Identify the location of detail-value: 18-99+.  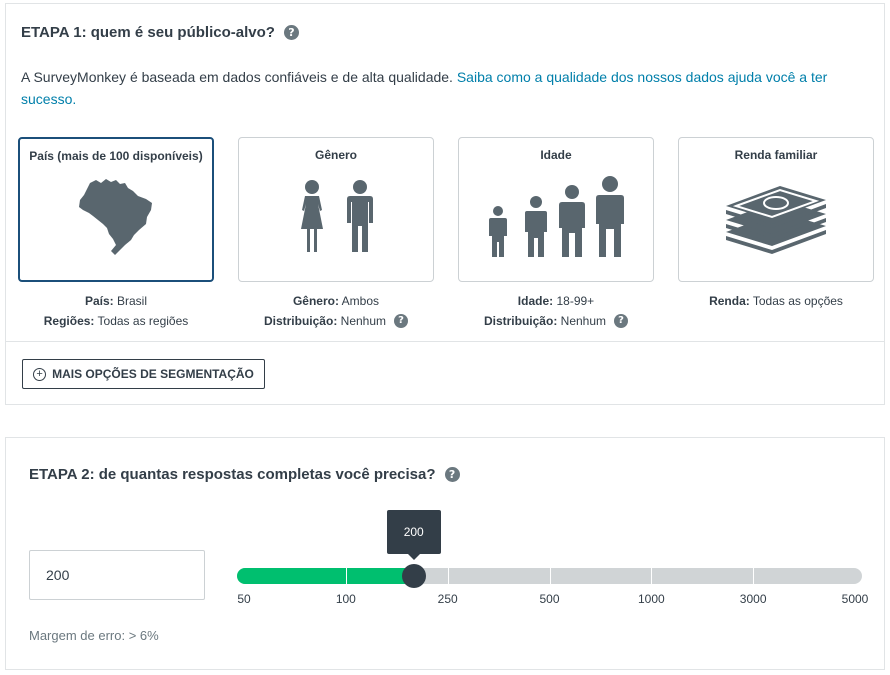
(574, 301).